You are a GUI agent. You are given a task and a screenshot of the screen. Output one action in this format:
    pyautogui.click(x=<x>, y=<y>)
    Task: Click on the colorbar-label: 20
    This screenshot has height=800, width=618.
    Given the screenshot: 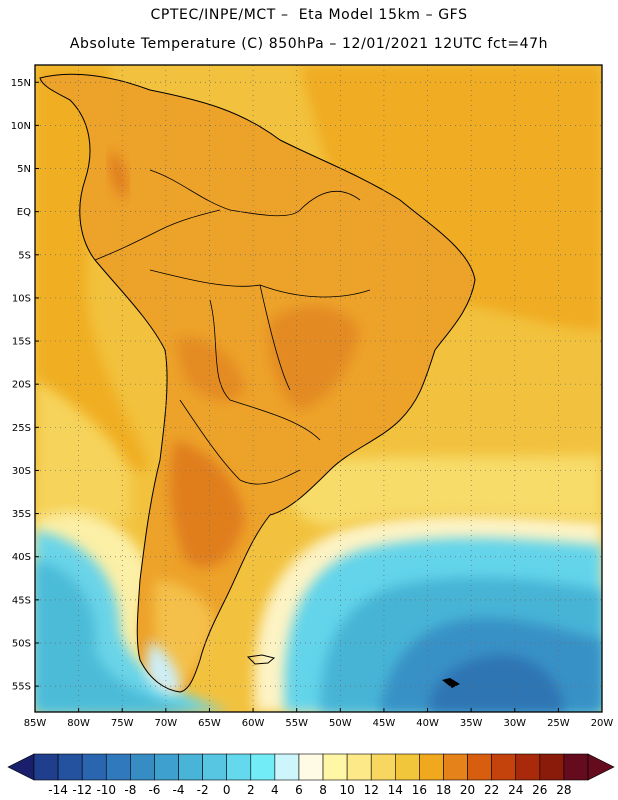 What is the action you would take?
    pyautogui.click(x=467, y=790)
    